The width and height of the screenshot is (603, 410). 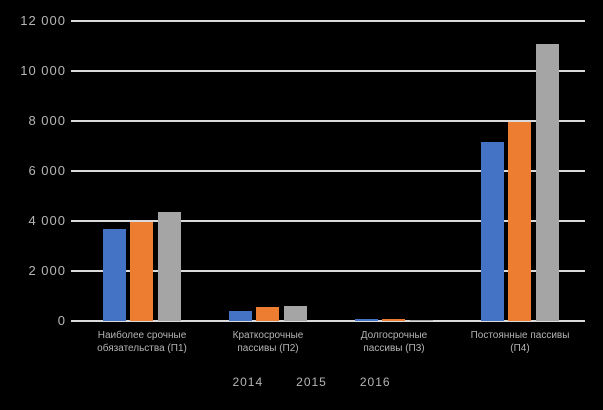 I want to click on bar-2014-category3, so click(x=366, y=319).